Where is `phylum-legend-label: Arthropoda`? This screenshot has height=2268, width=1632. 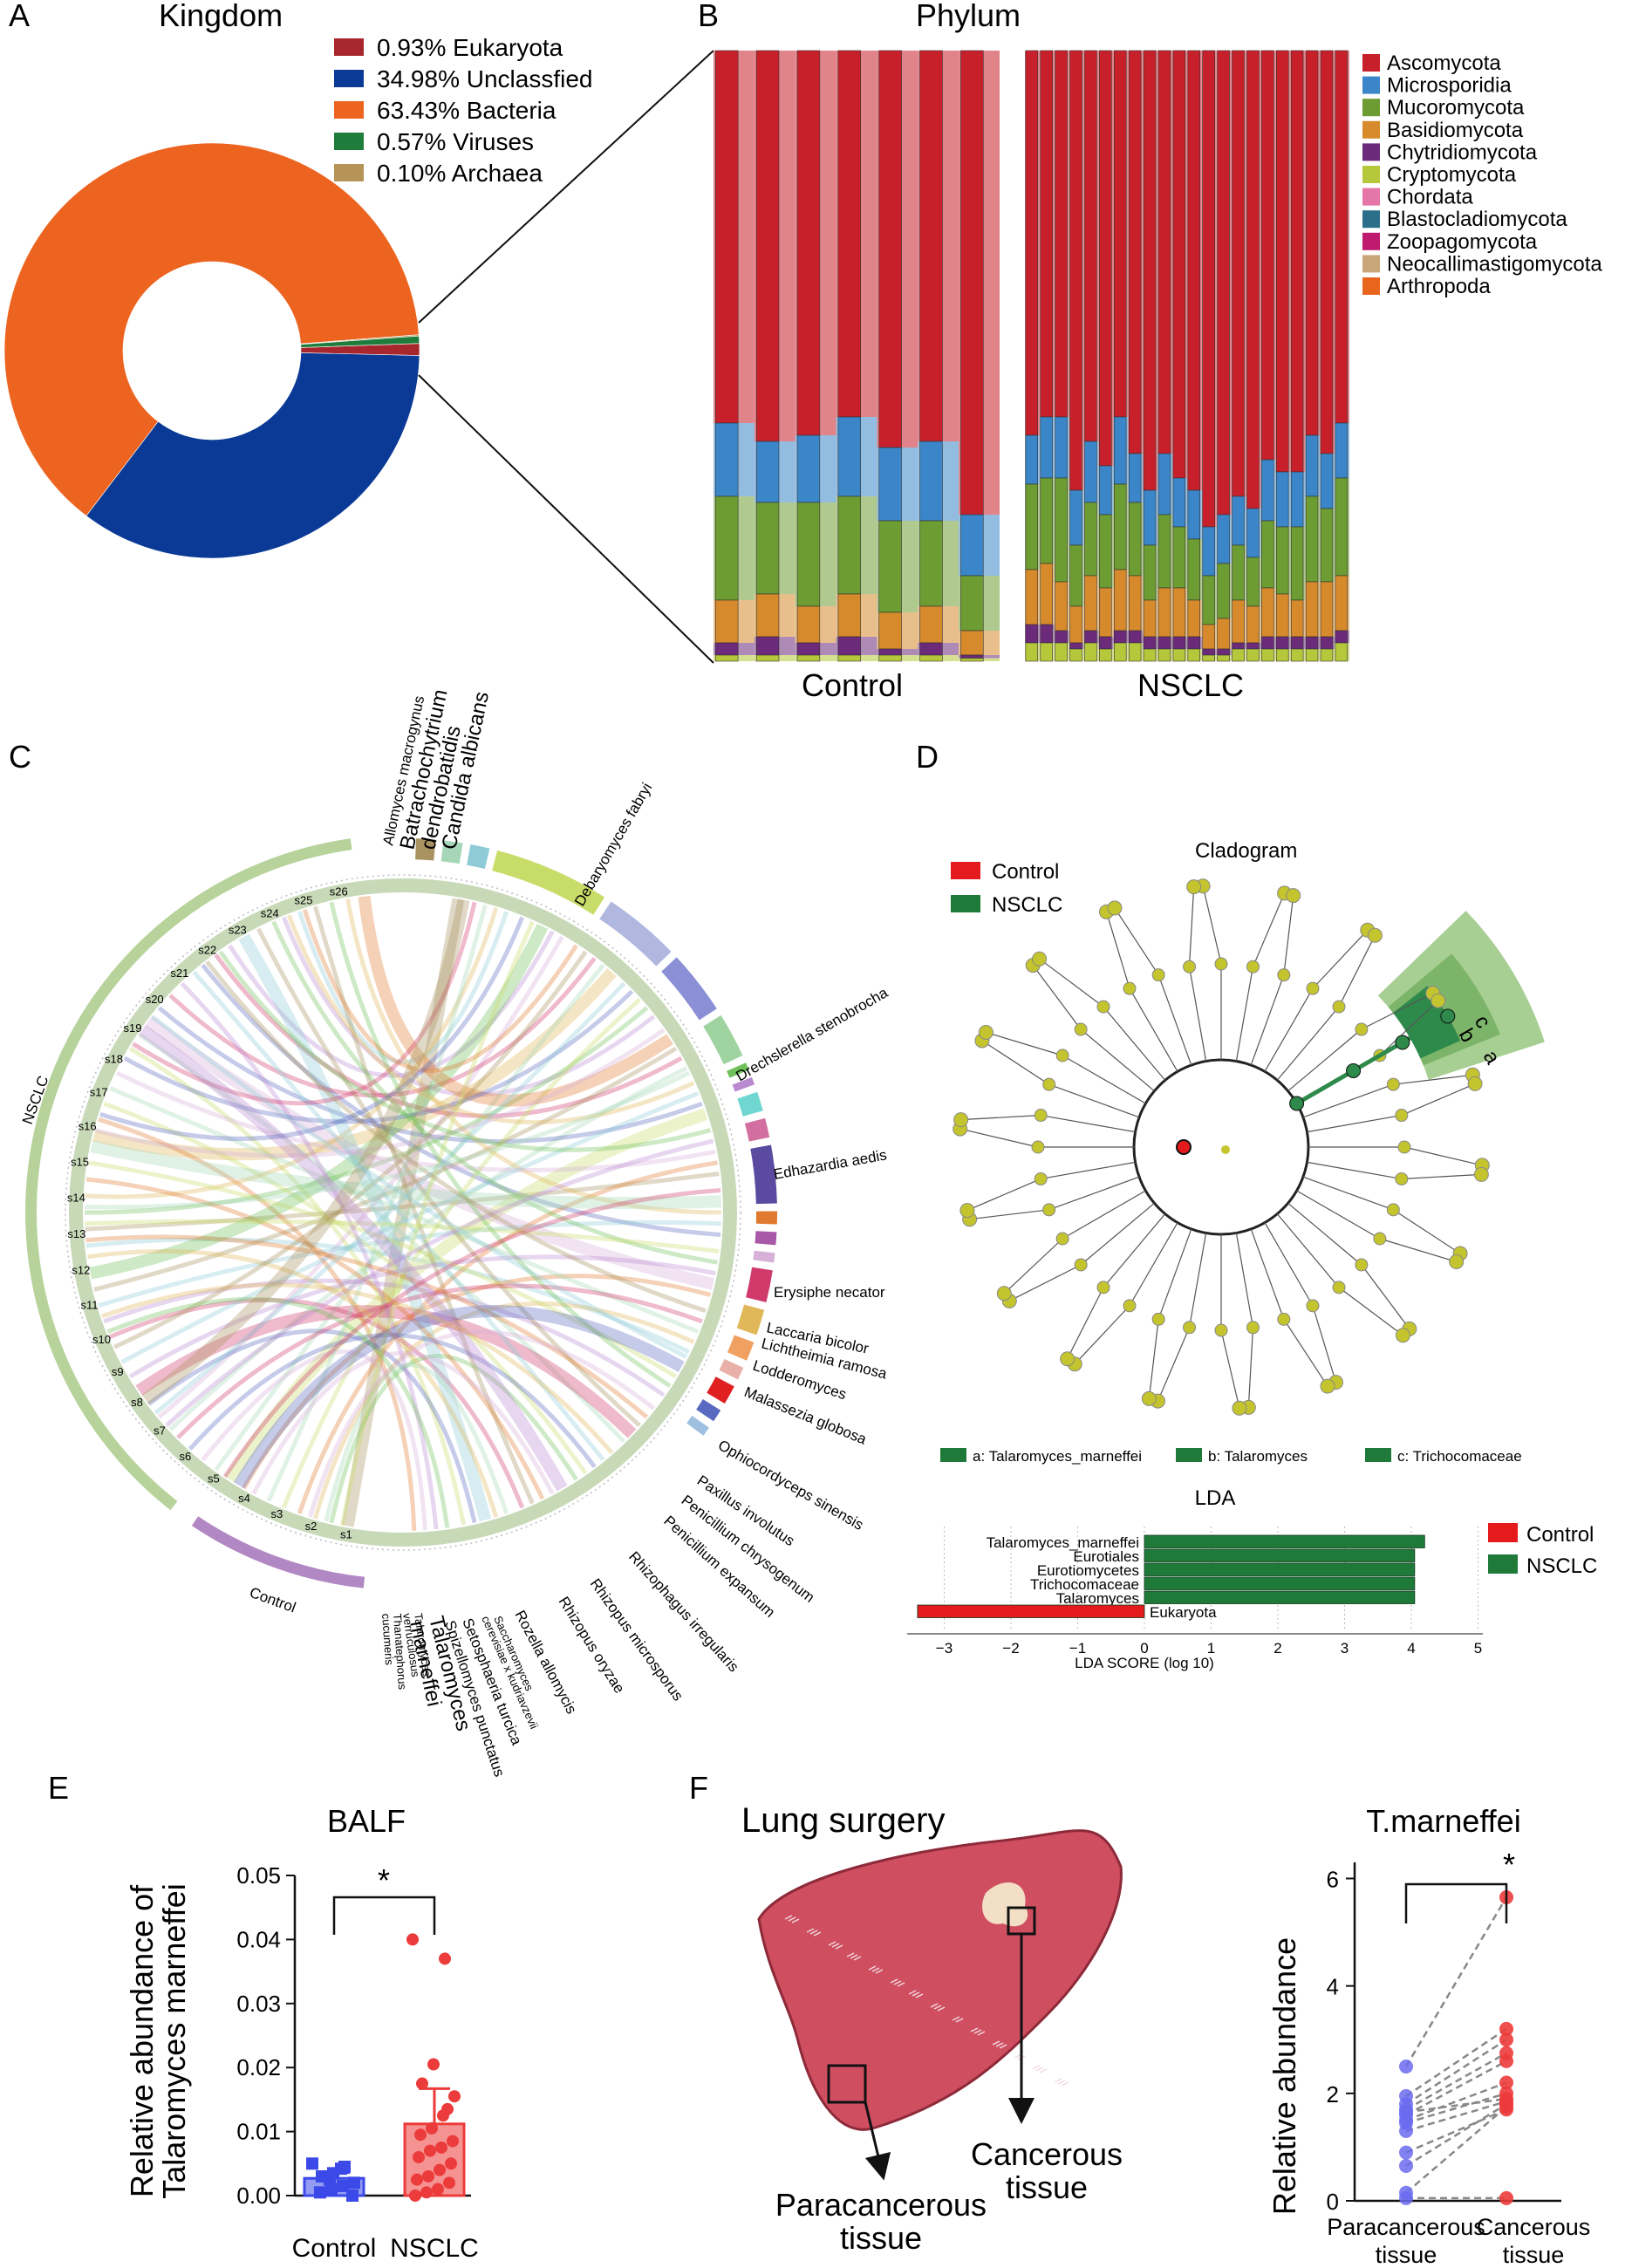
phylum-legend-label: Arthropoda is located at coordinates (1439, 287).